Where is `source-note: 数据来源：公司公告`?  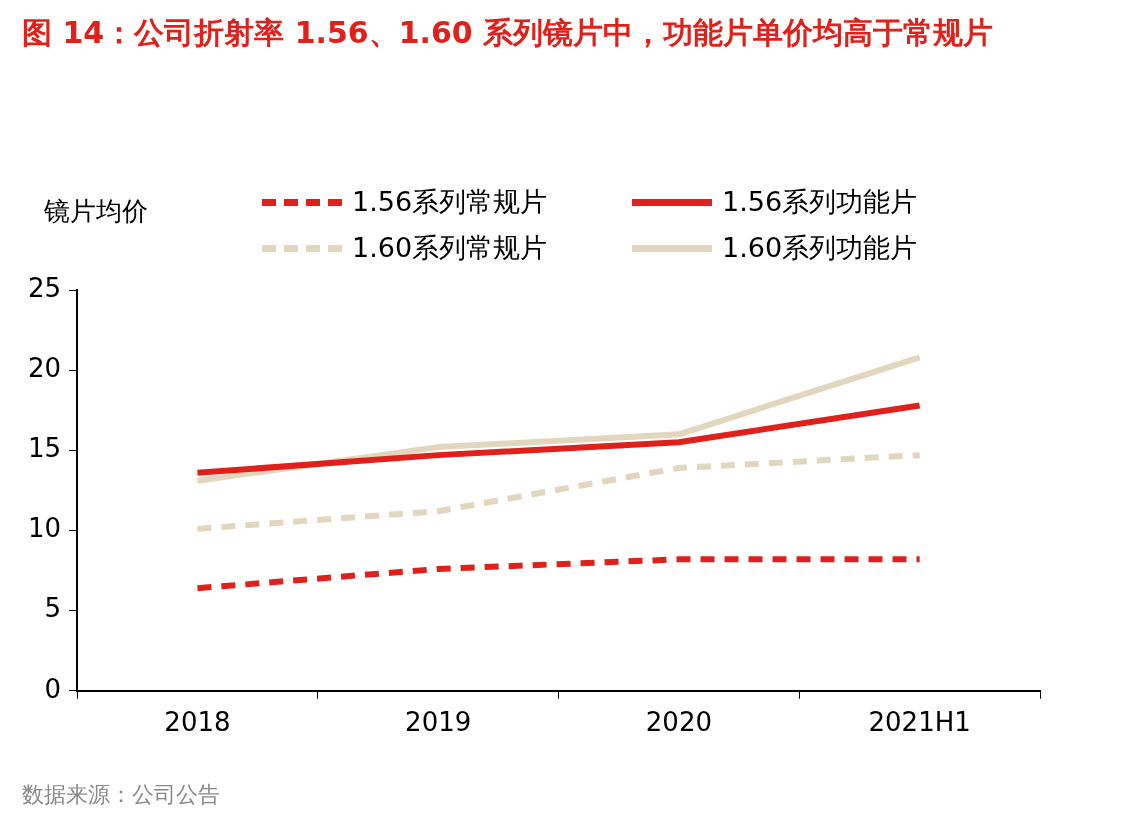
source-note: 数据来源：公司公告 is located at coordinates (121, 795).